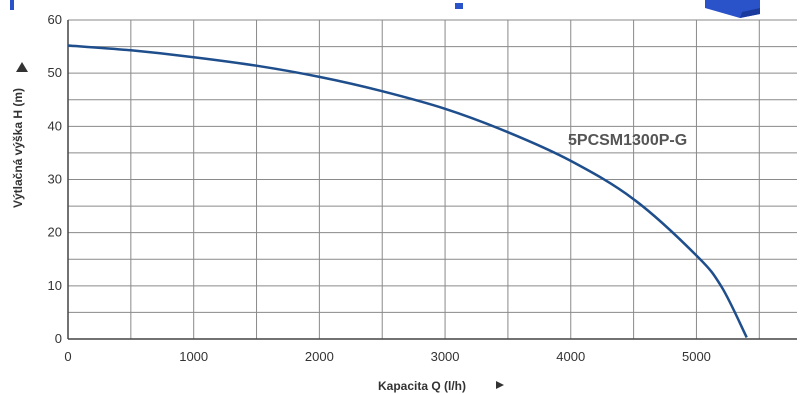 The height and width of the screenshot is (394, 801). What do you see at coordinates (55, 125) in the screenshot?
I see `y-tick-label: 40` at bounding box center [55, 125].